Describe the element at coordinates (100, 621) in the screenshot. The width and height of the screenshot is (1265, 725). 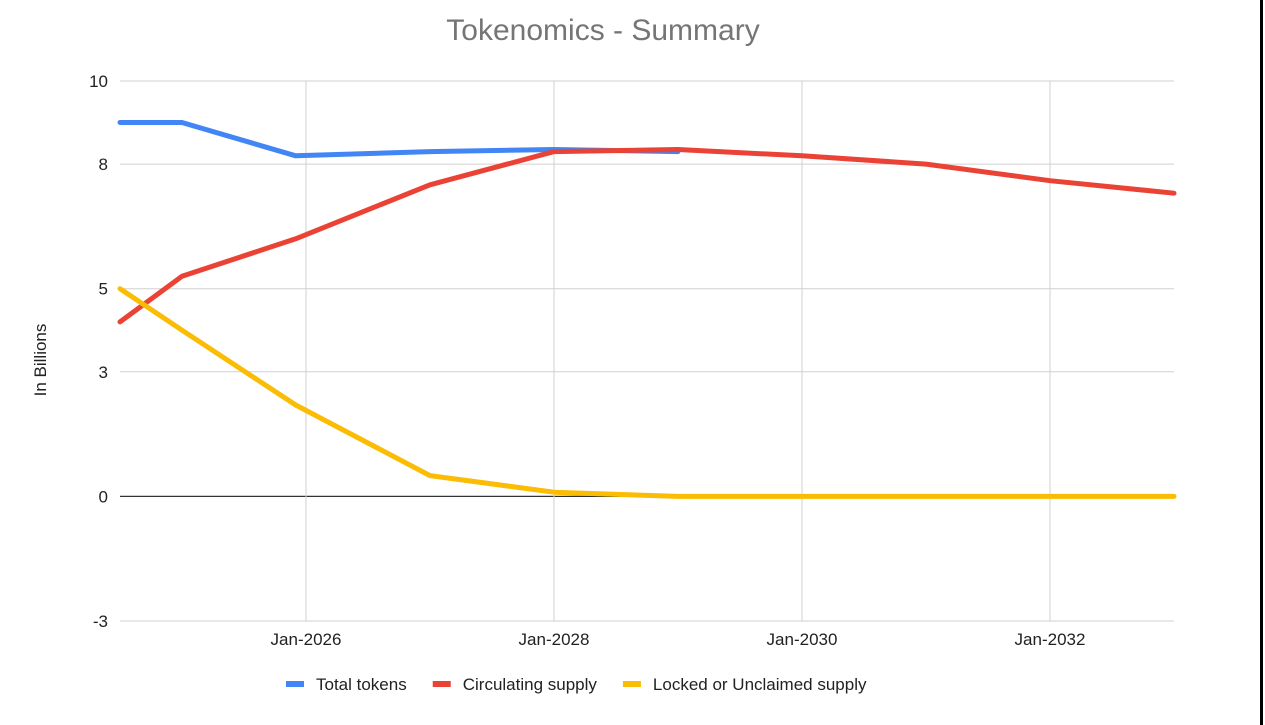
I see `y-tick-label: -3` at that location.